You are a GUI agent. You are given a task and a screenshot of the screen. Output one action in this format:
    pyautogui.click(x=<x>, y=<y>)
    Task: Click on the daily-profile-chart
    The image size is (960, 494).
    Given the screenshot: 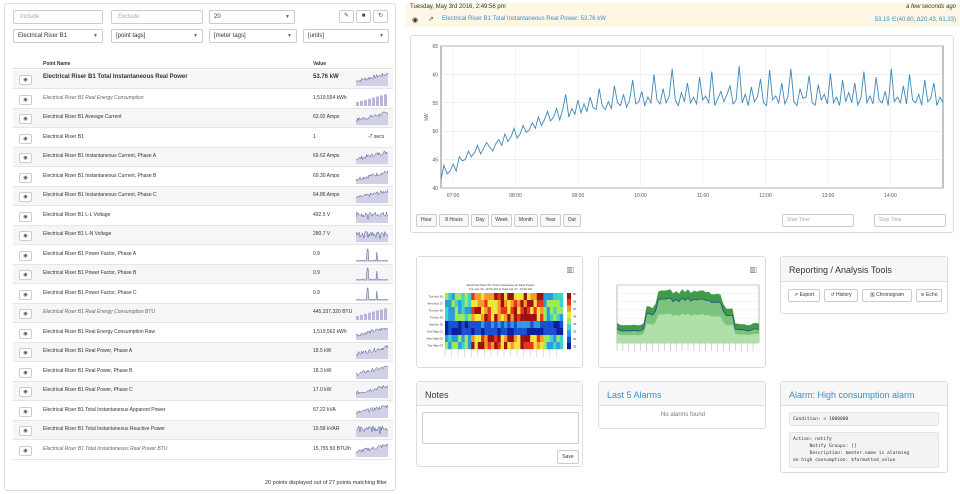 What is the action you would take?
    pyautogui.click(x=683, y=324)
    